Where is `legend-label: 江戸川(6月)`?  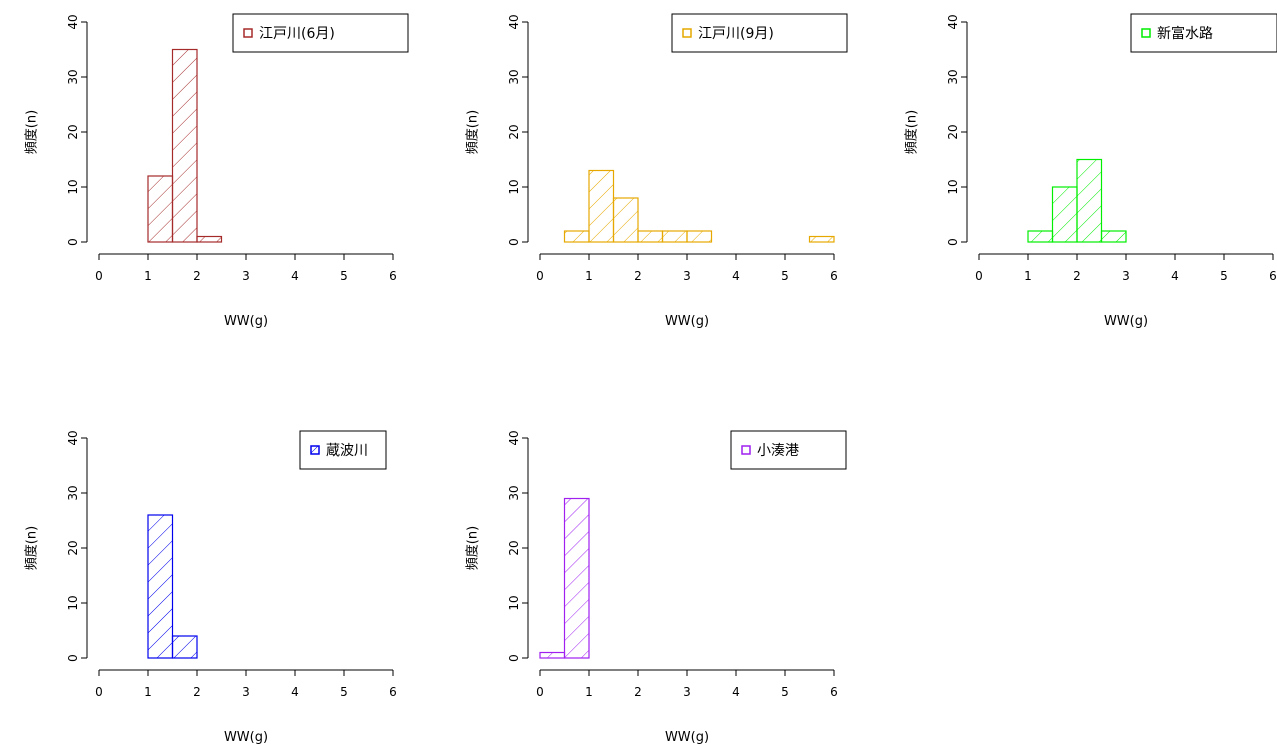
legend-label: 江戸川(6月) is located at coordinates (297, 34).